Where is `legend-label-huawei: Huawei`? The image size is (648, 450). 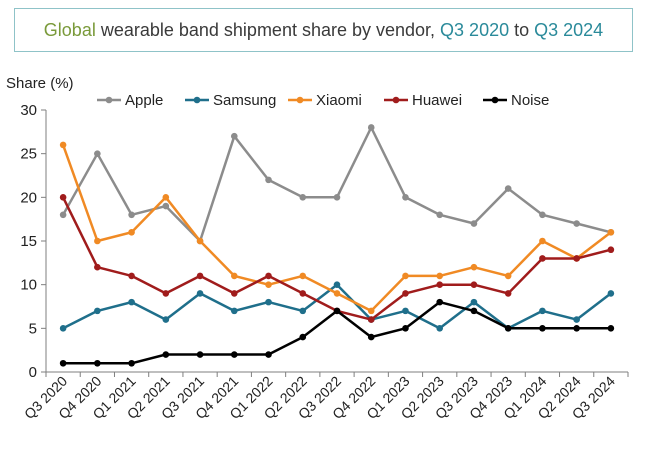
legend-label-huawei: Huawei is located at coordinates (437, 100).